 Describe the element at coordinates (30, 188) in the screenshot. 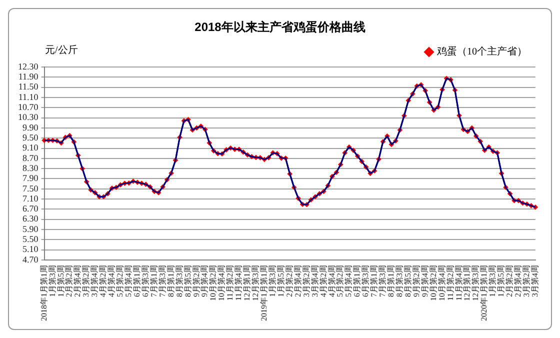

I see `y-tick-label: 7.50` at that location.